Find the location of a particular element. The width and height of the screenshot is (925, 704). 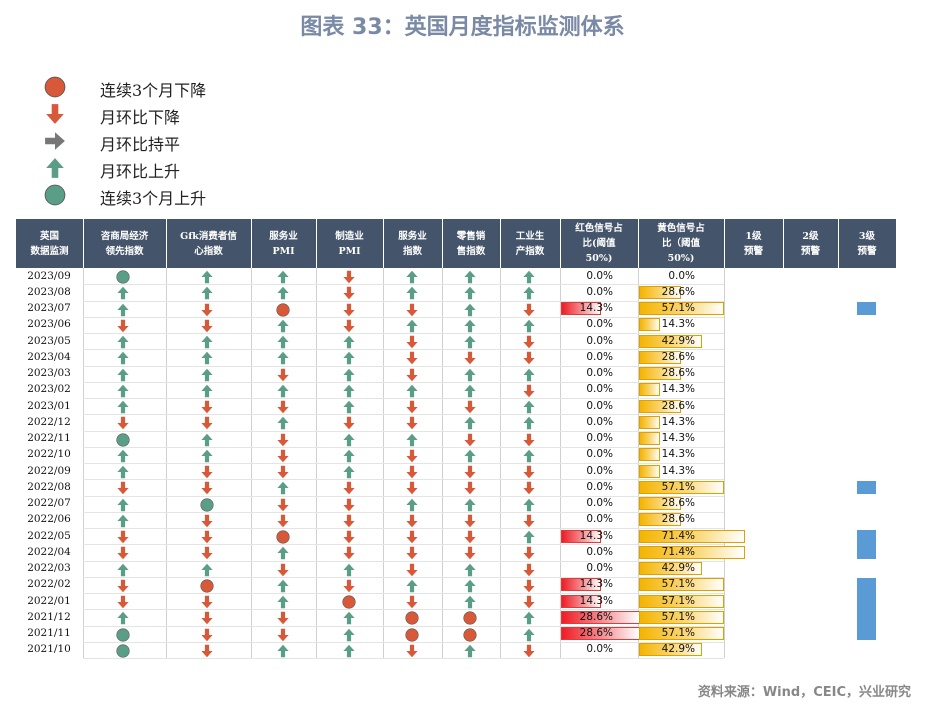

row-date: 2022/06 is located at coordinates (49, 519).